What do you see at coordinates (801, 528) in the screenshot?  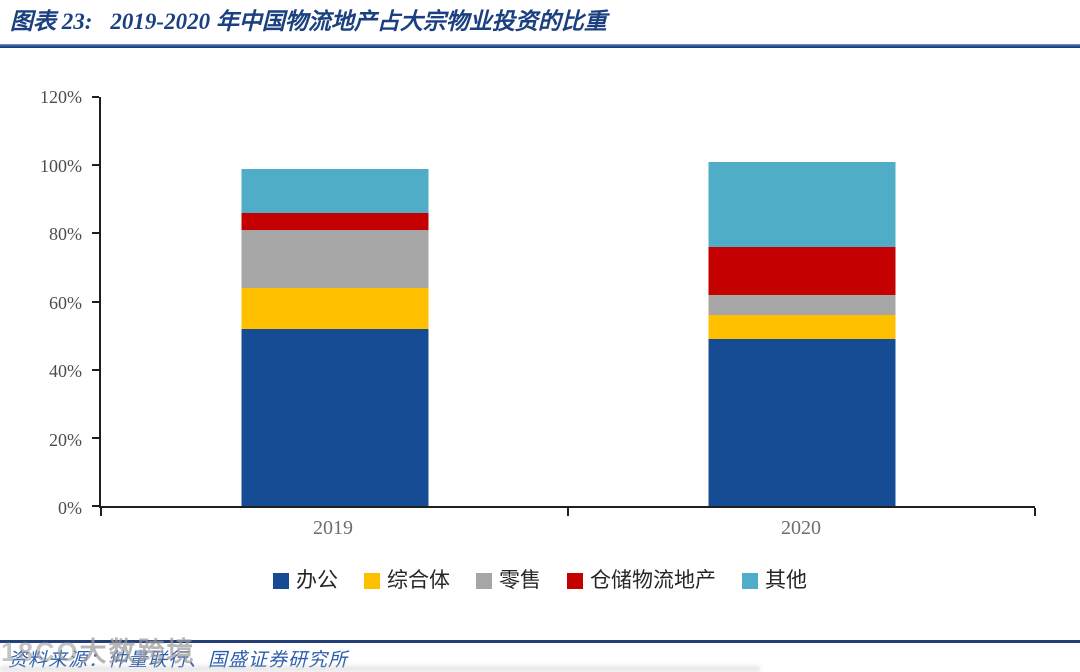 I see `x-category-label: 2020` at bounding box center [801, 528].